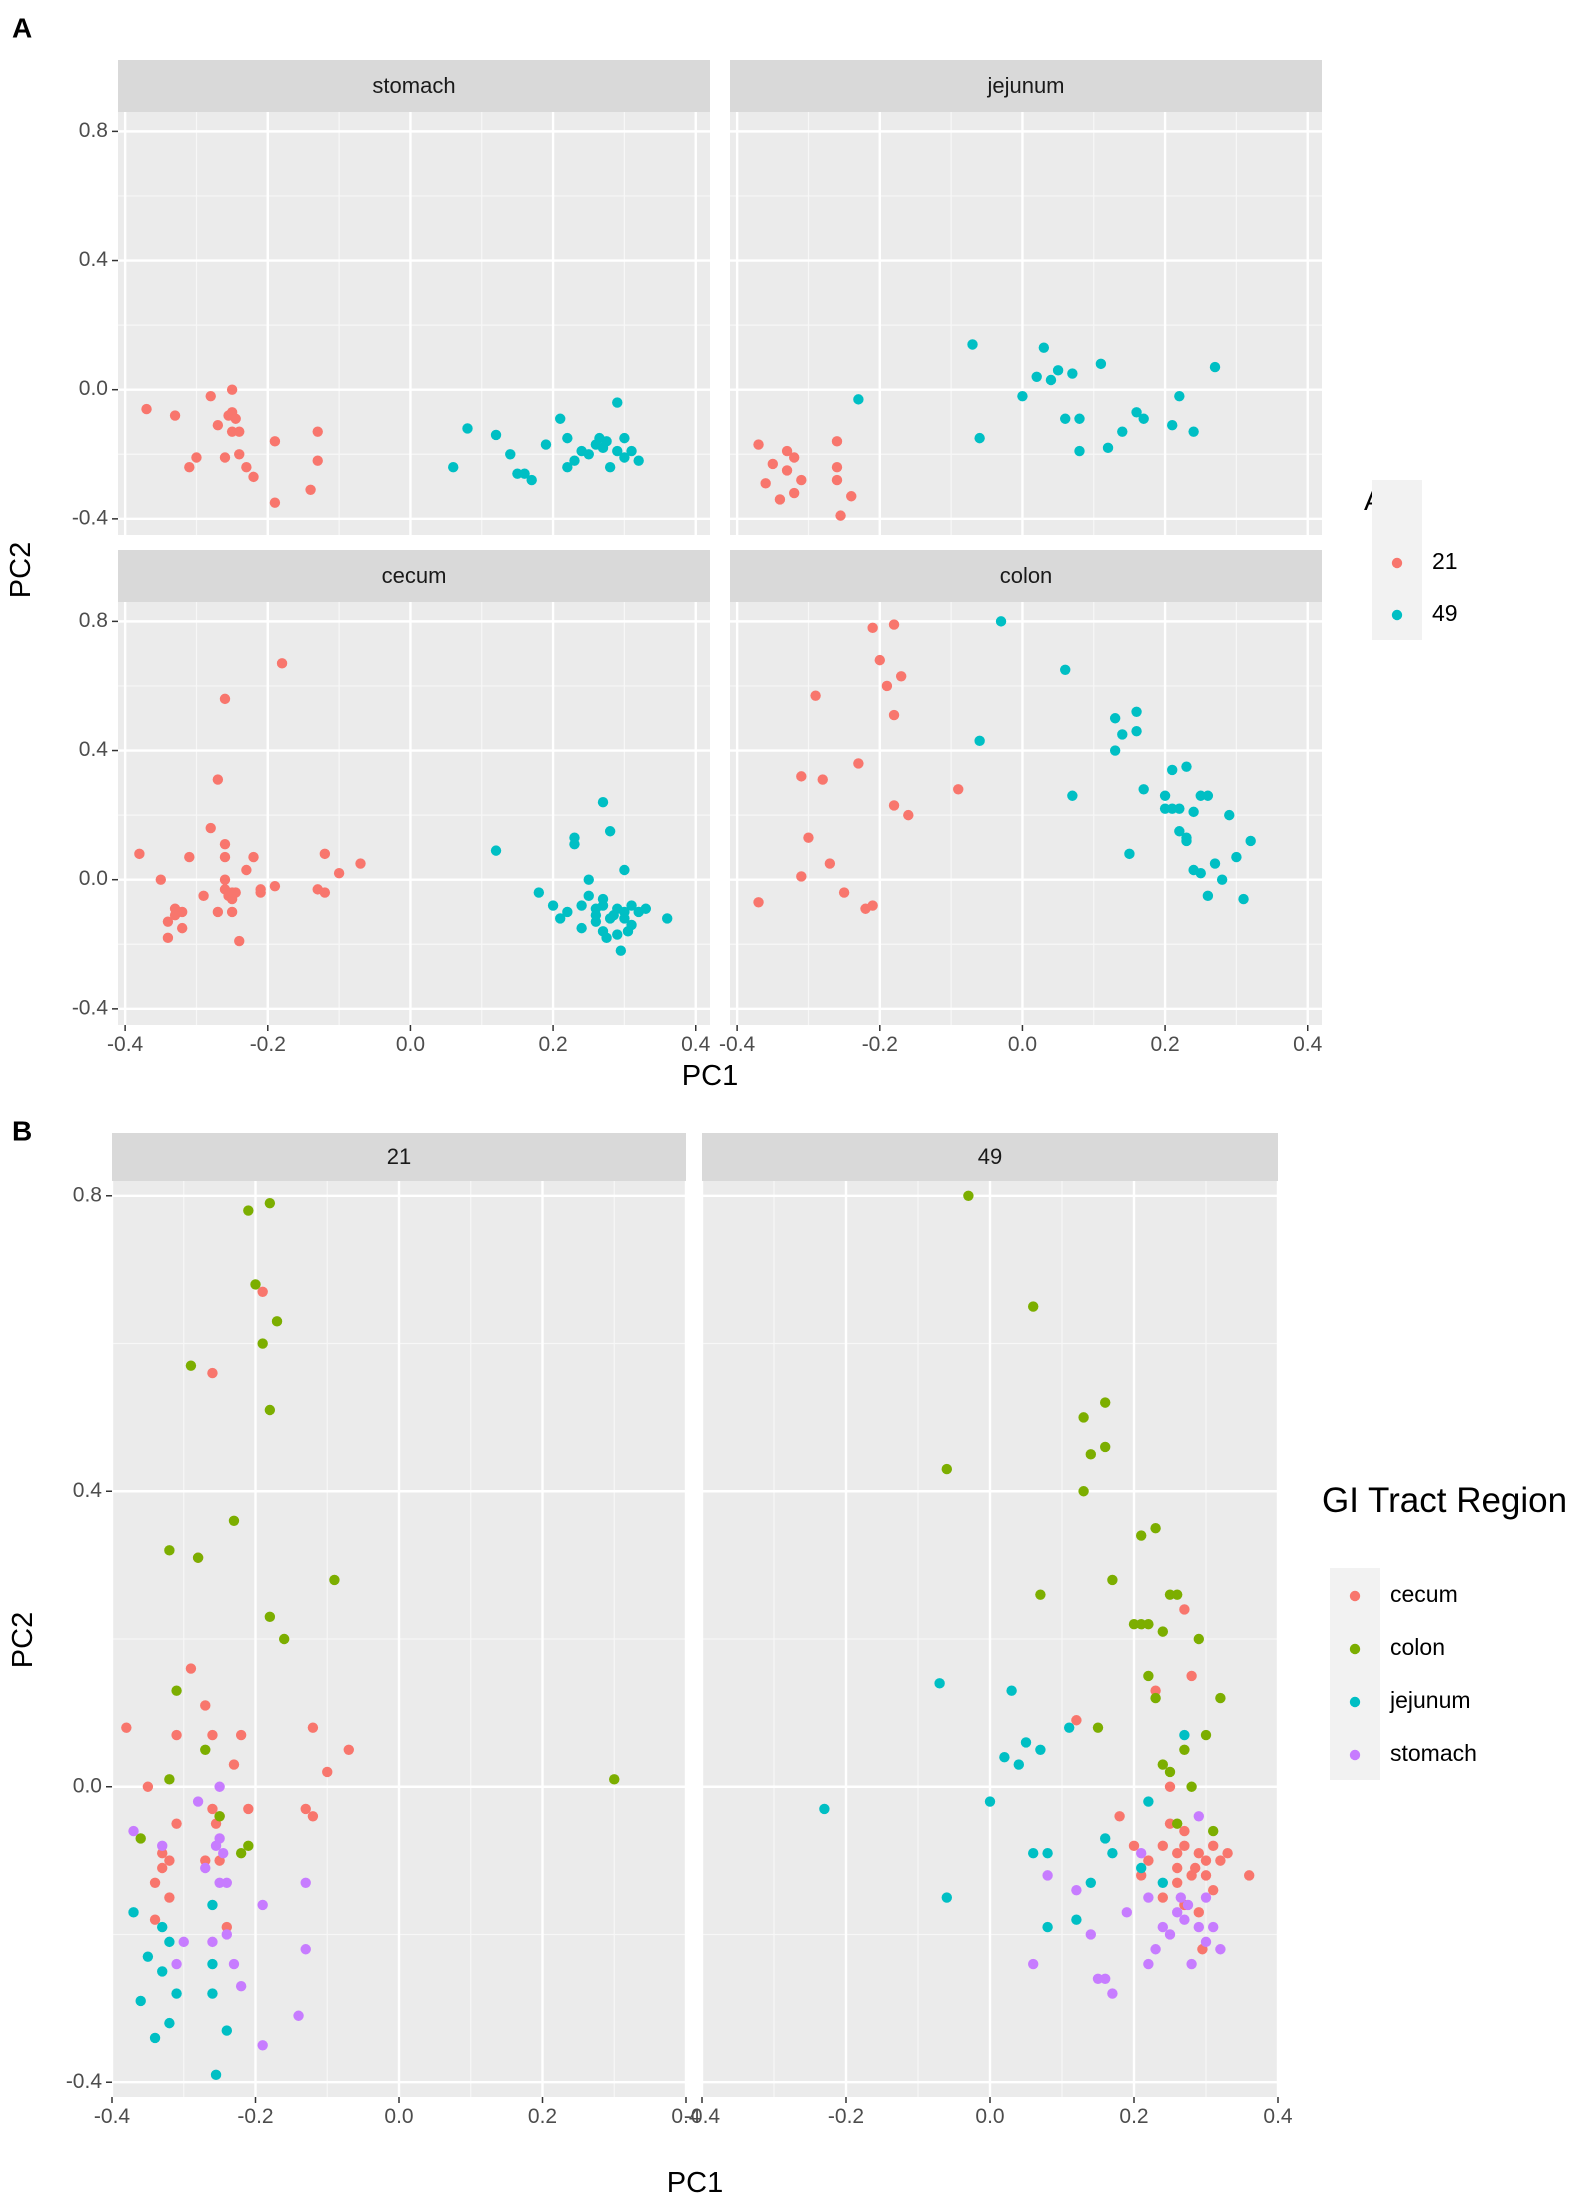  What do you see at coordinates (88, 1490) in the screenshot?
I see `y-tick-label: 0.4` at bounding box center [88, 1490].